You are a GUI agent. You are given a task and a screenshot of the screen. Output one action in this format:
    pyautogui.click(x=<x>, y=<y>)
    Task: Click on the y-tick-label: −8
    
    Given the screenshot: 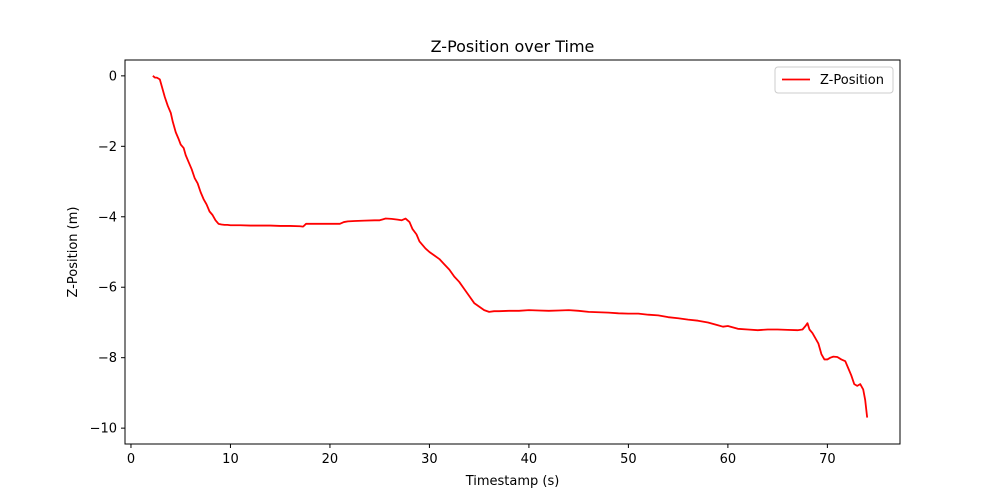 What is the action you would take?
    pyautogui.click(x=107, y=358)
    